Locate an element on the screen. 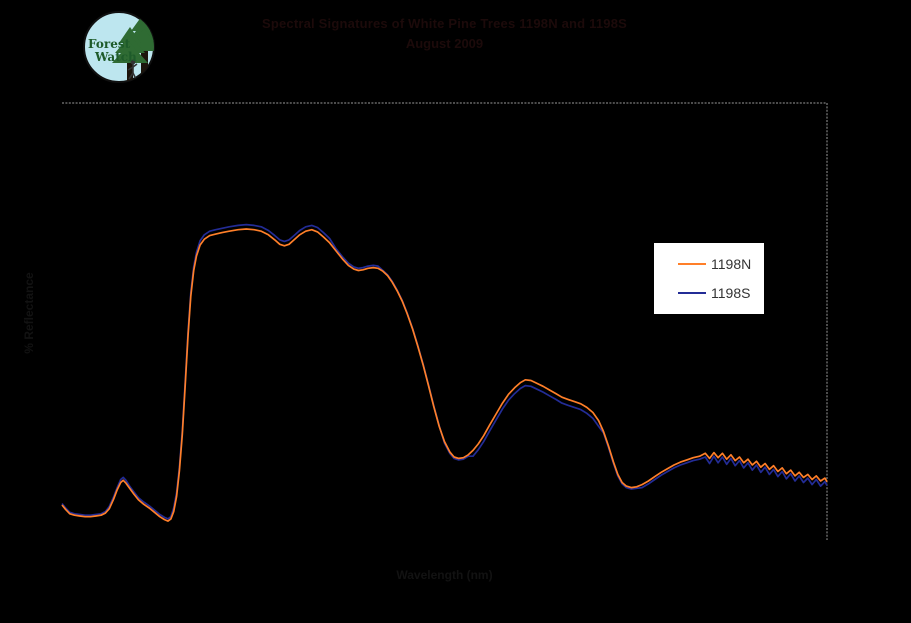 The width and height of the screenshot is (911, 623). legend: 1198N 1198S is located at coordinates (709, 278).